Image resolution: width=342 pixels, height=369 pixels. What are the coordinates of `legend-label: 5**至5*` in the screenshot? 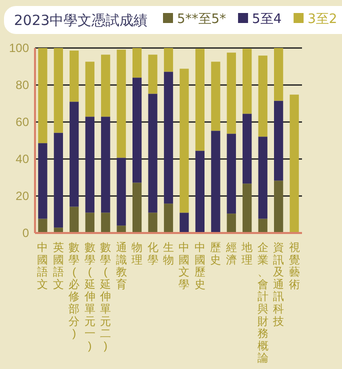 It's located at (202, 19).